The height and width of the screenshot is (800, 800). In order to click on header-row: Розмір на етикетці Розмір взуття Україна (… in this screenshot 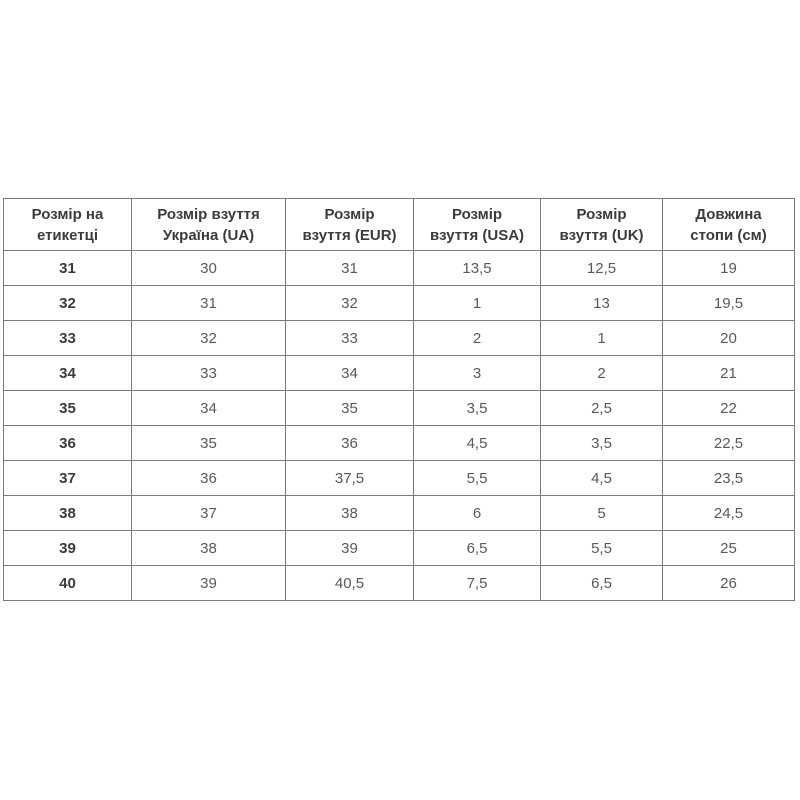, I will do `click(399, 224)`.